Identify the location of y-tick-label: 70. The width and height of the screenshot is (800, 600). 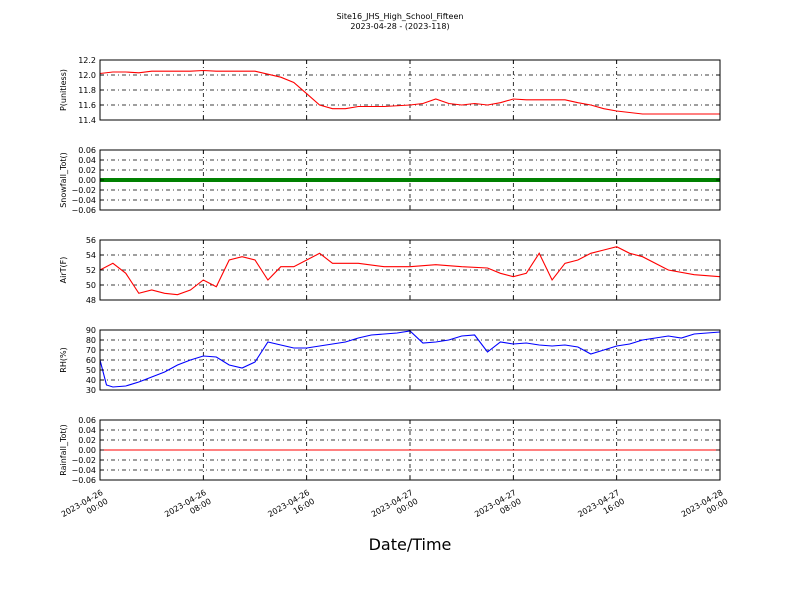
(91, 350).